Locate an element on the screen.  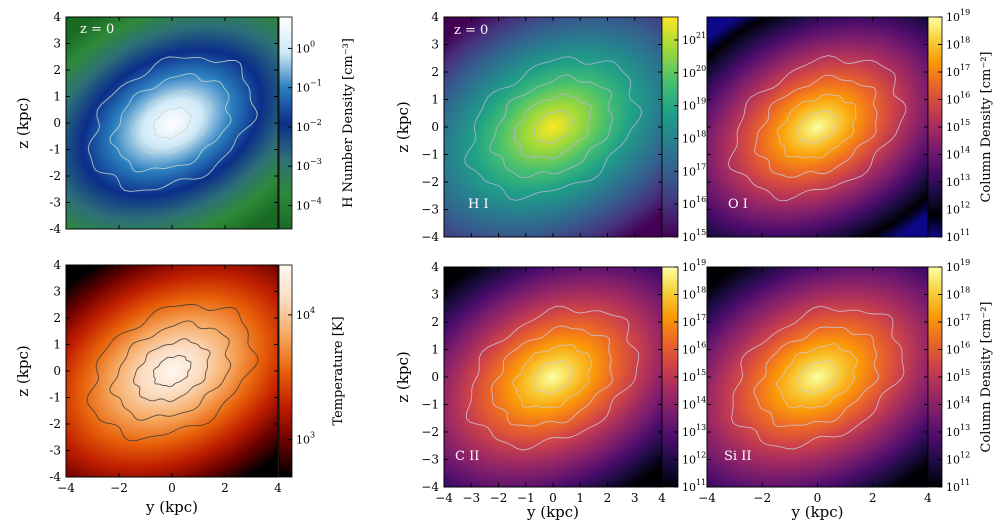
y-tick-label: 0 is located at coordinates (57, 123).